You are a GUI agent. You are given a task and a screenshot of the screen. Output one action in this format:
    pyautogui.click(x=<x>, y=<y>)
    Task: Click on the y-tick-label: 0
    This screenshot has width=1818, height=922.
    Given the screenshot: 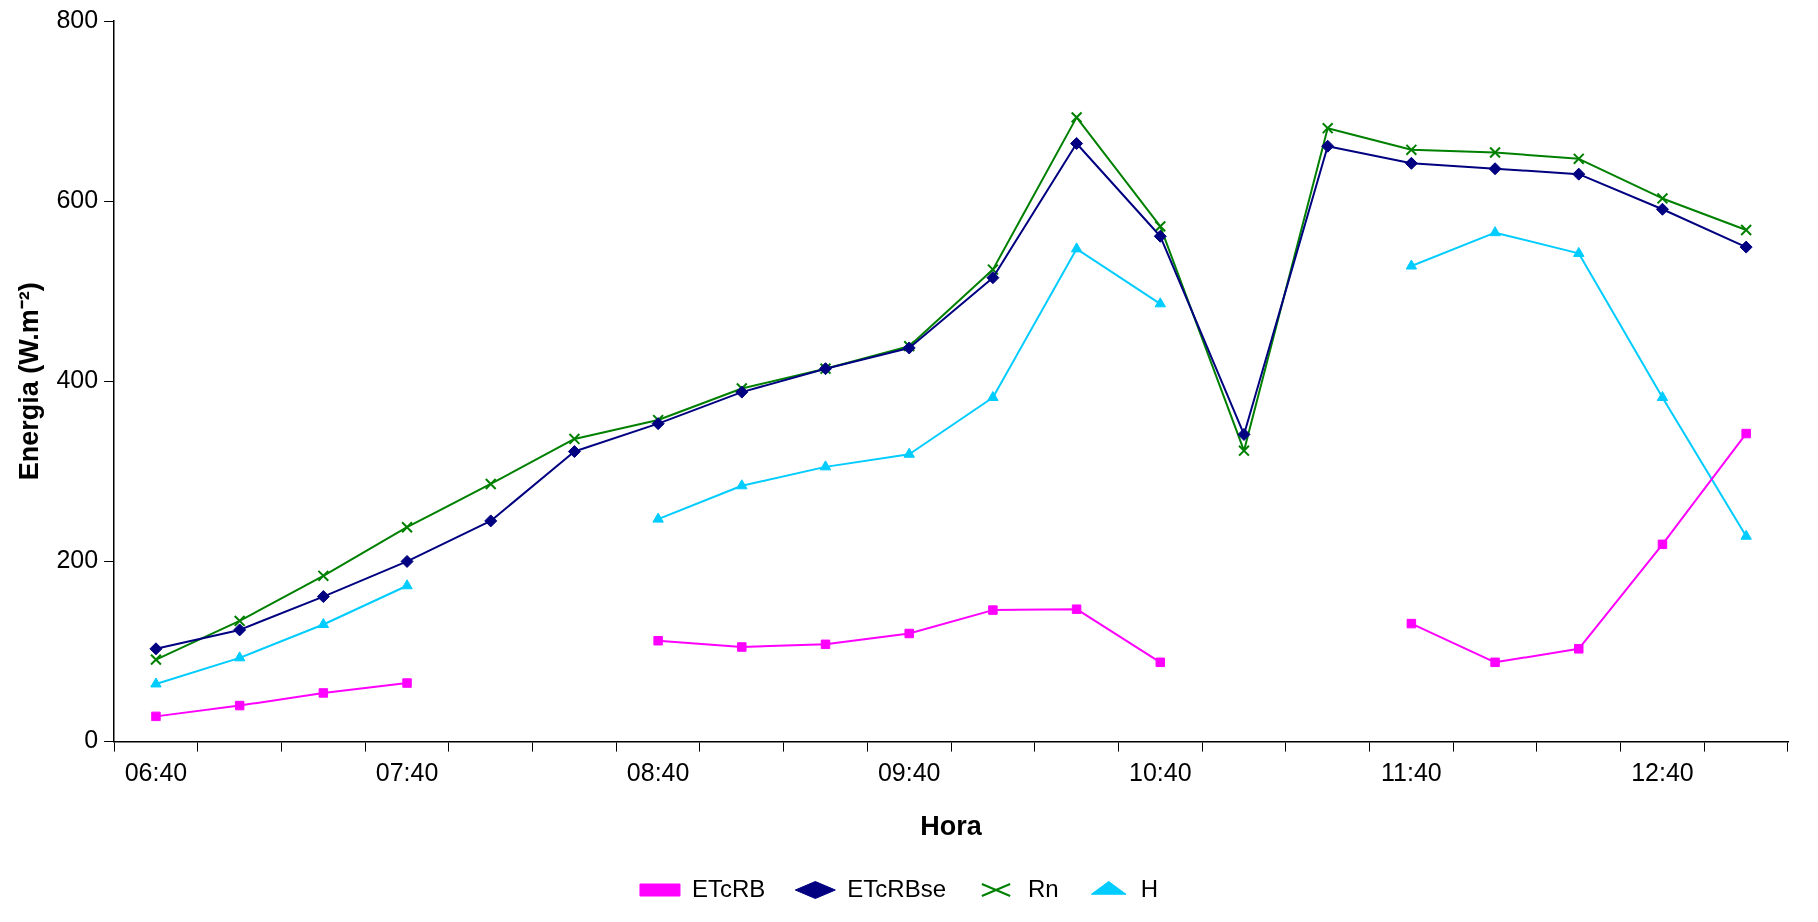 What is the action you would take?
    pyautogui.click(x=91, y=739)
    